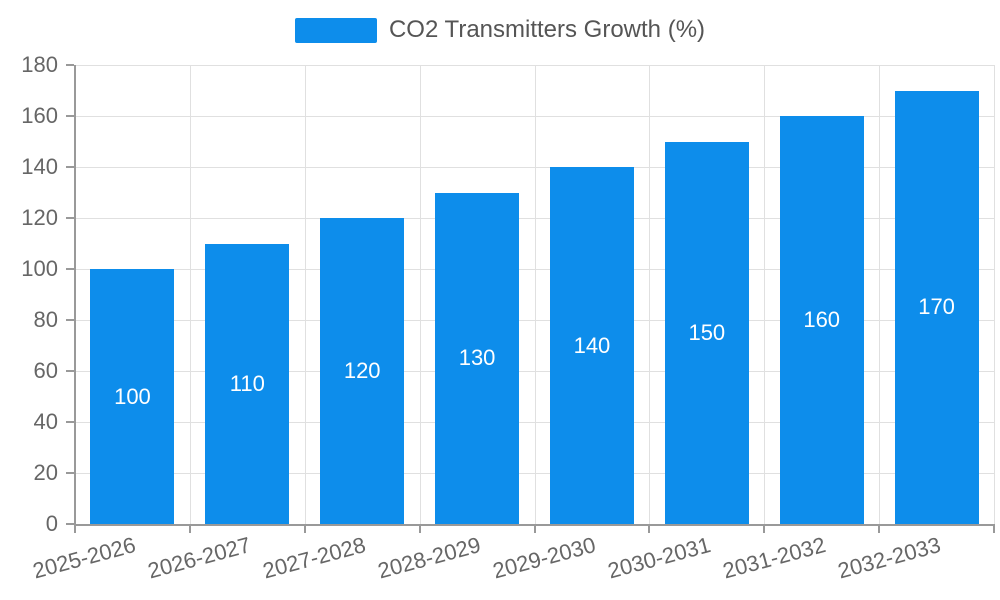 The image size is (1000, 600). What do you see at coordinates (39, 64) in the screenshot?
I see `y-axis-tick-label: 180` at bounding box center [39, 64].